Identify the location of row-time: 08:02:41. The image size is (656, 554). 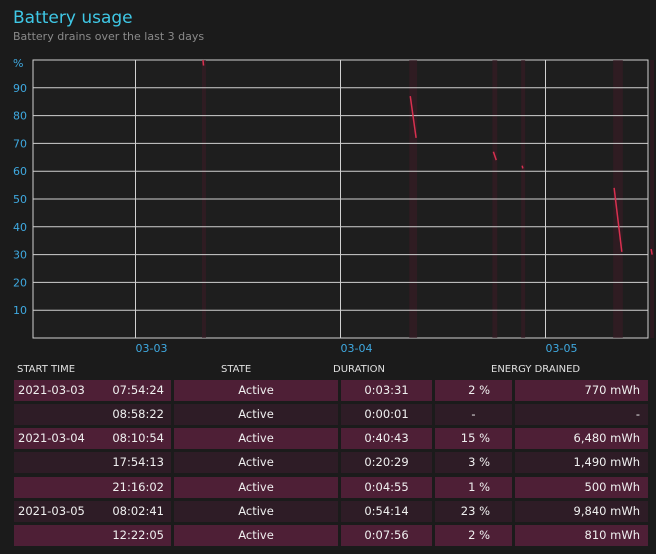
(138, 510).